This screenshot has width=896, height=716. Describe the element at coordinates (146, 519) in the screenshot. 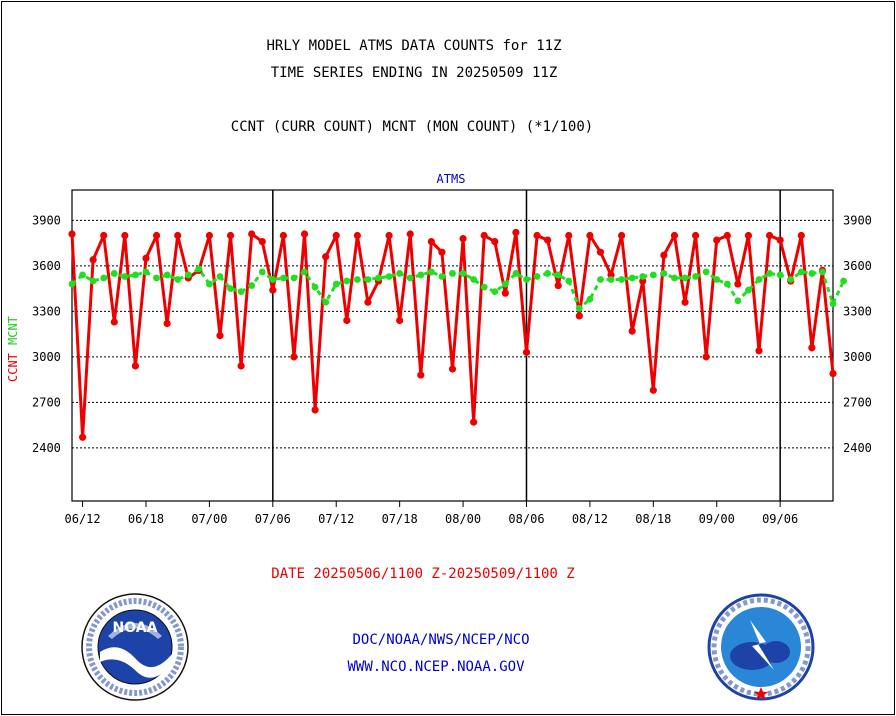

I see `x-tick-label: 06/18` at that location.